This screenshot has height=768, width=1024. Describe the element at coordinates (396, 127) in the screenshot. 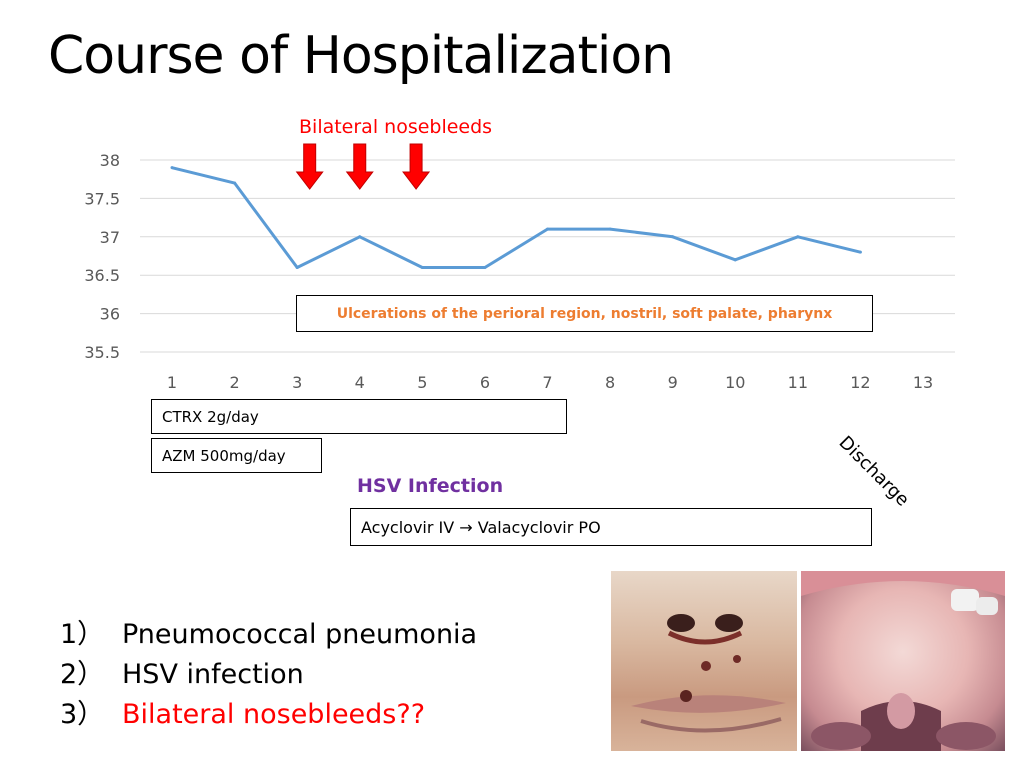

I see `nosebleeds-label: Bilateral nosebleeds` at that location.